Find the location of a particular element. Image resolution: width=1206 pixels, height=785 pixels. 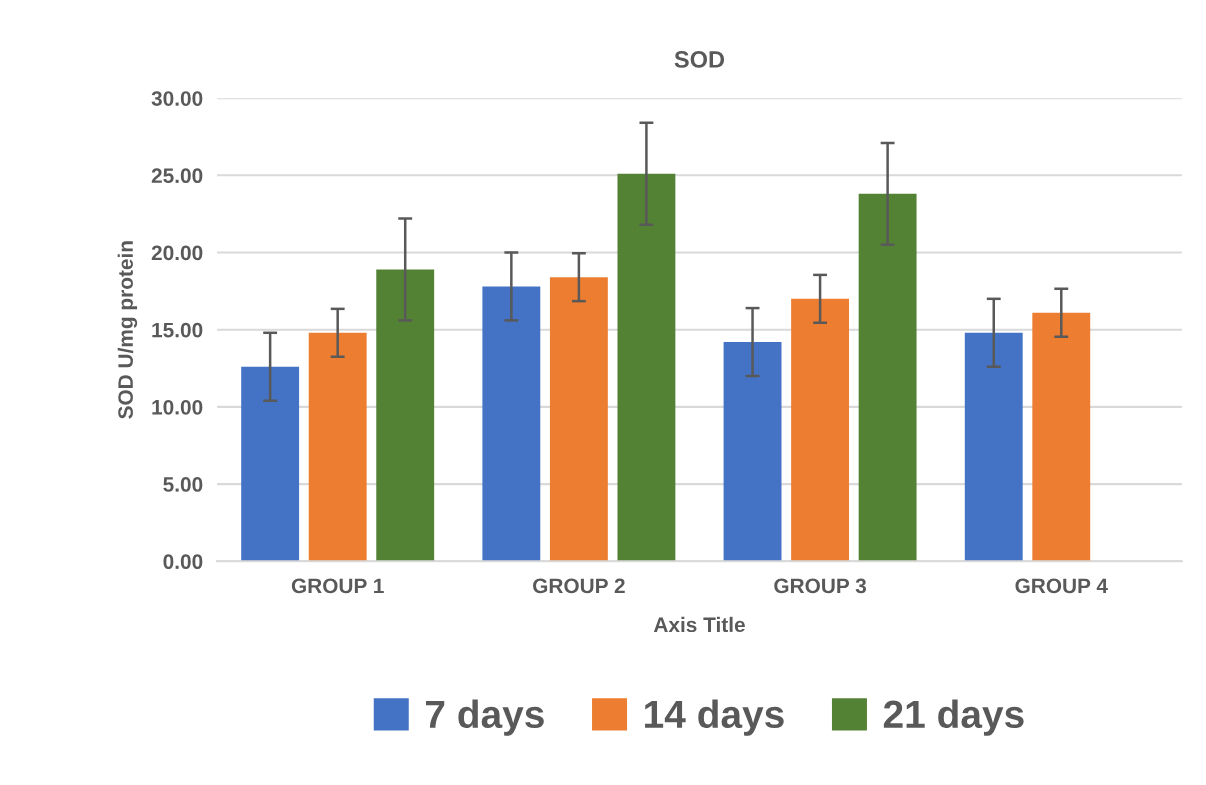

y-axis-title: SOD U/mg protein is located at coordinates (127, 330).